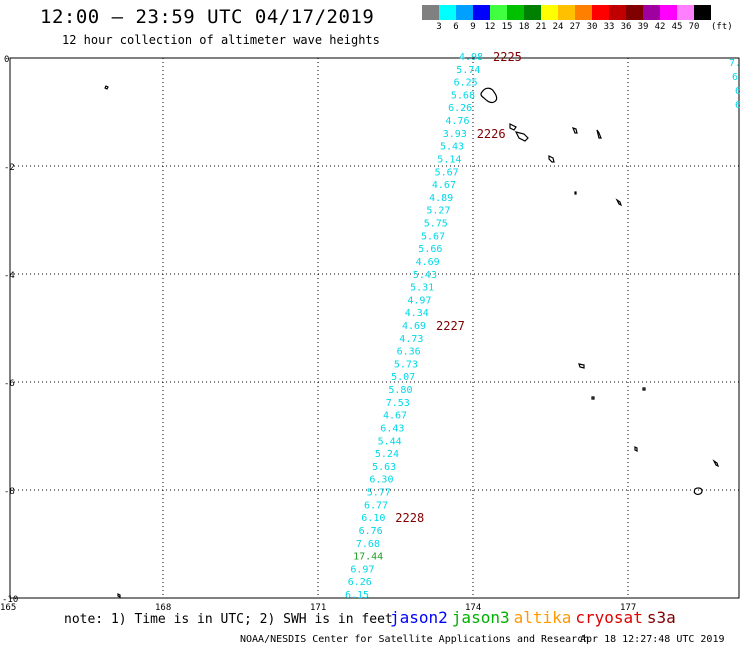  I want to click on swh-value-label: 5.27, so click(438, 211).